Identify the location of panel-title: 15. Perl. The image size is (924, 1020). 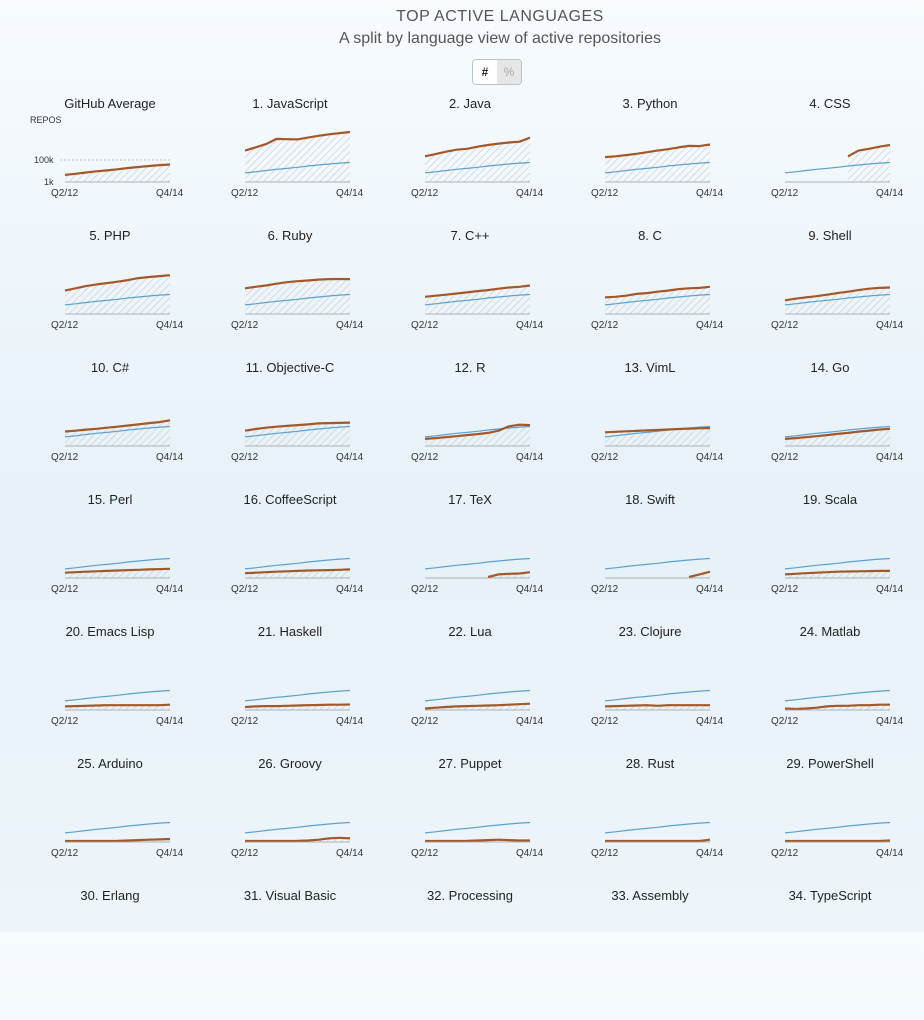
(110, 499).